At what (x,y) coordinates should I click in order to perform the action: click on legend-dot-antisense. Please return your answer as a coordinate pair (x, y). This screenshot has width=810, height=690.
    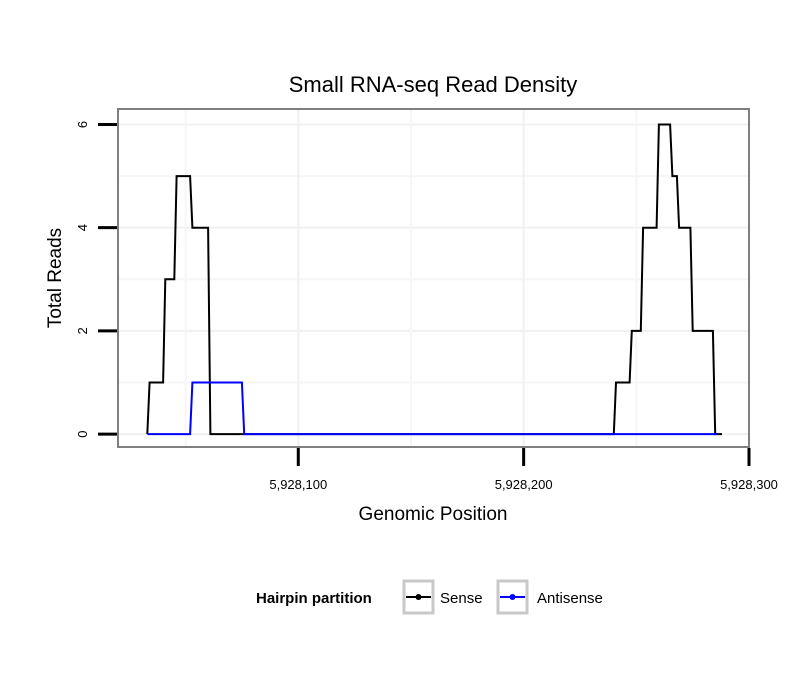
    Looking at the image, I should click on (512, 597).